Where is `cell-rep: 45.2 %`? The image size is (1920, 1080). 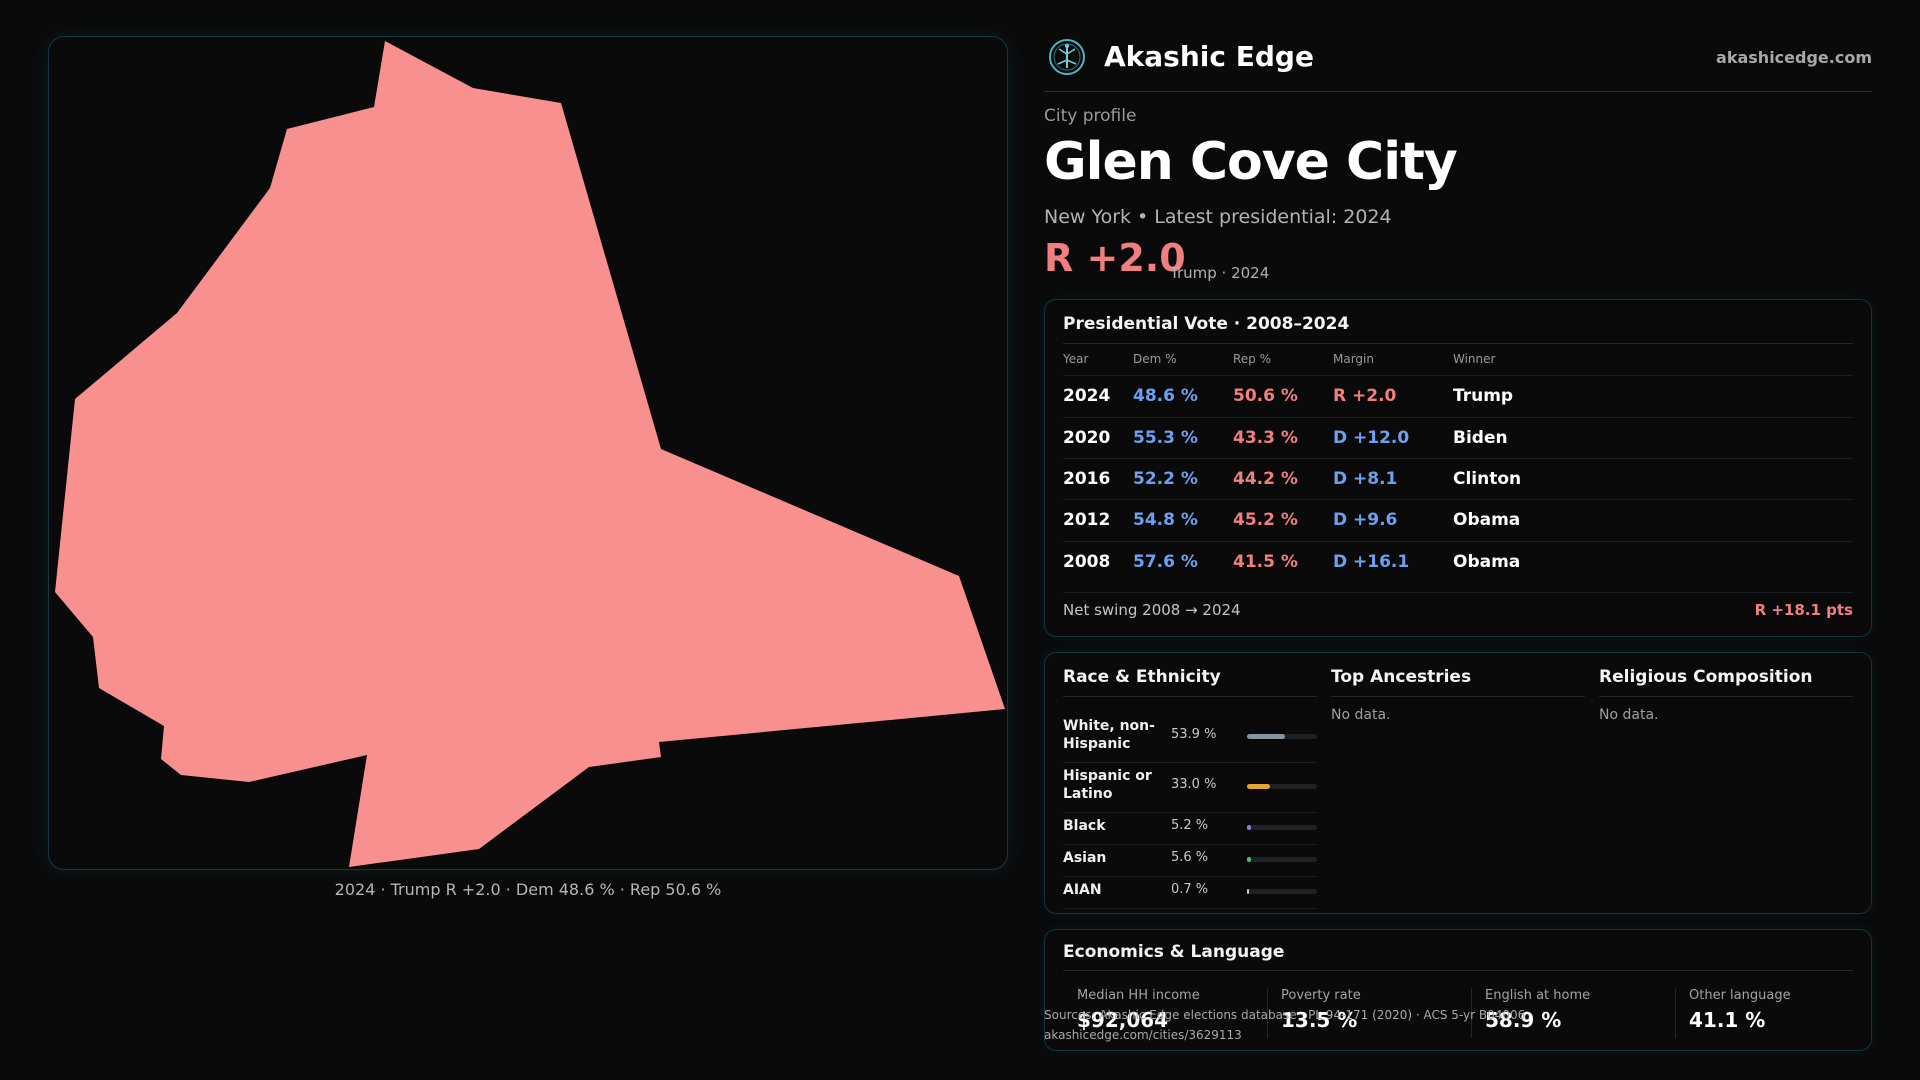 cell-rep: 45.2 % is located at coordinates (1265, 520).